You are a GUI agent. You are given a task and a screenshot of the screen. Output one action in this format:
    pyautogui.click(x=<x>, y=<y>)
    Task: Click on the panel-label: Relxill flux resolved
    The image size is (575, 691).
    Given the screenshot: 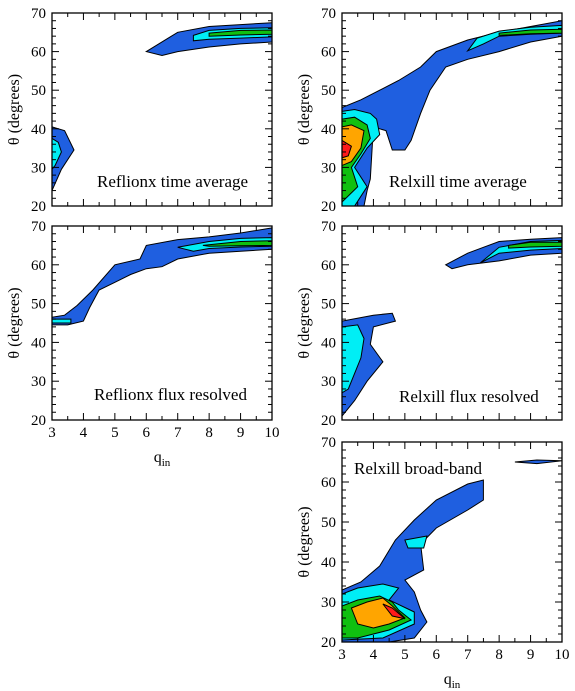 What is the action you would take?
    pyautogui.click(x=469, y=396)
    